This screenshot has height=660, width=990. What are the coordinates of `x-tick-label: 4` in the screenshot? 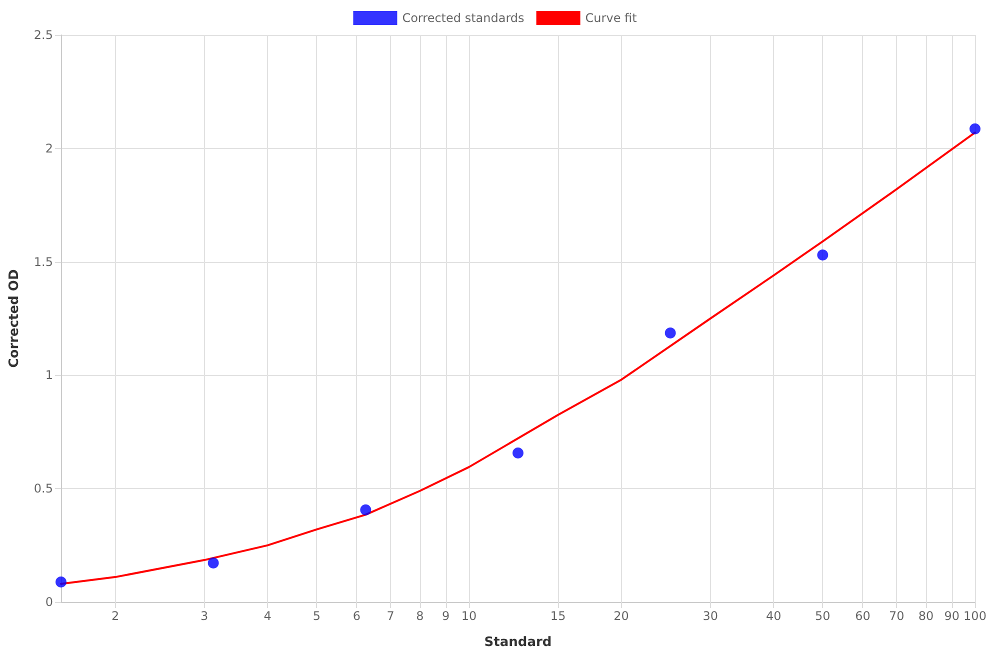 It's located at (268, 616).